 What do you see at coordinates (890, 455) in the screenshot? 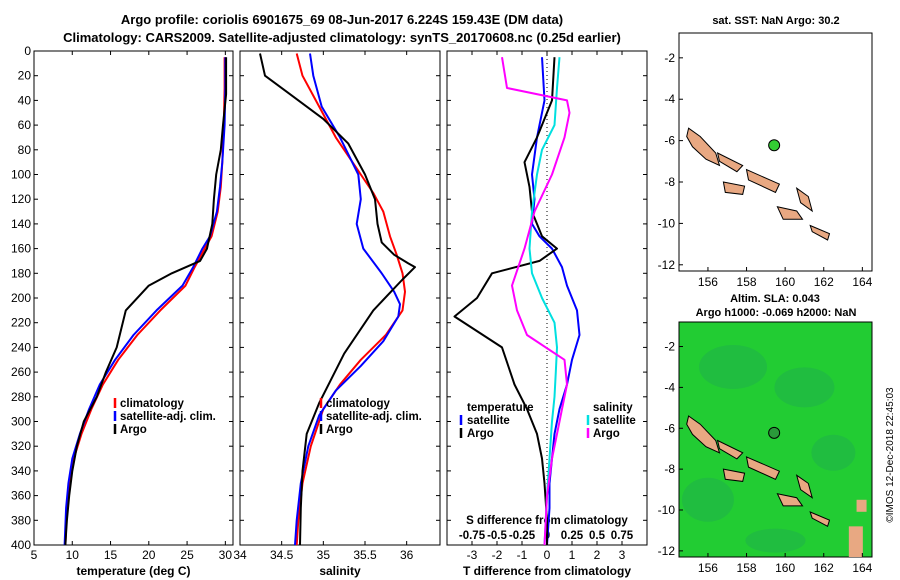
I see `imos-watermark: ©IMOS 12-Dec-2018 22:45:03` at bounding box center [890, 455].